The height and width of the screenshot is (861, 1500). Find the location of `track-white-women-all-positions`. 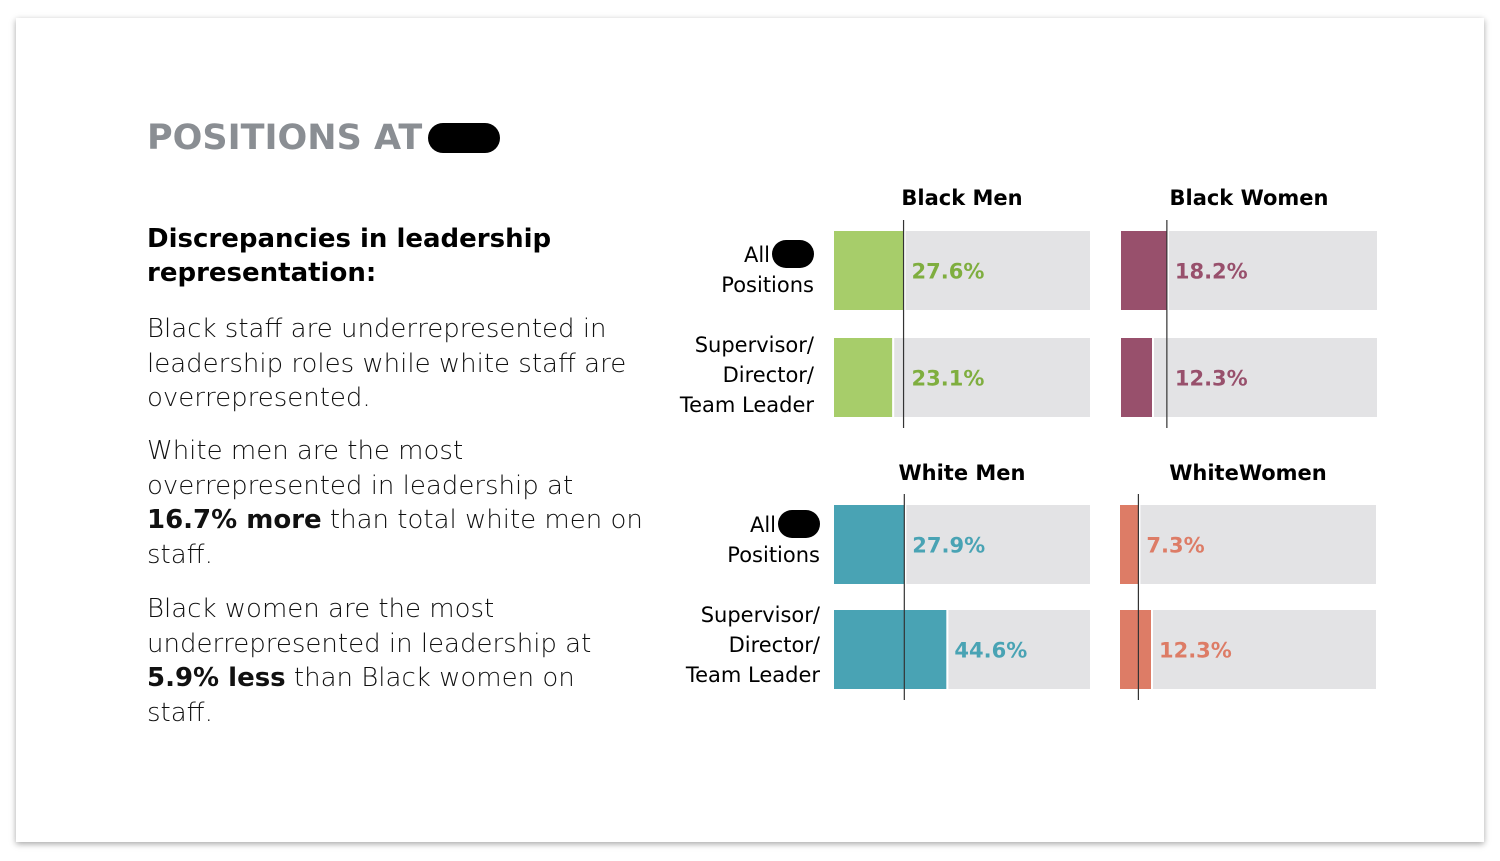

track-white-women-all-positions is located at coordinates (1248, 544).